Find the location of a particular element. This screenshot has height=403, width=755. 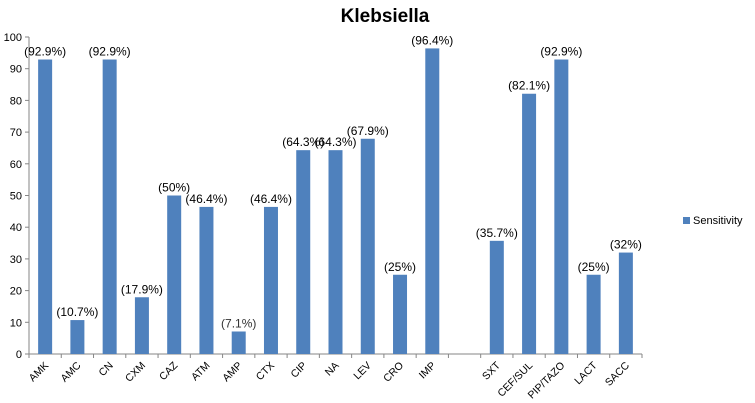

bar-sxt is located at coordinates (496, 297).